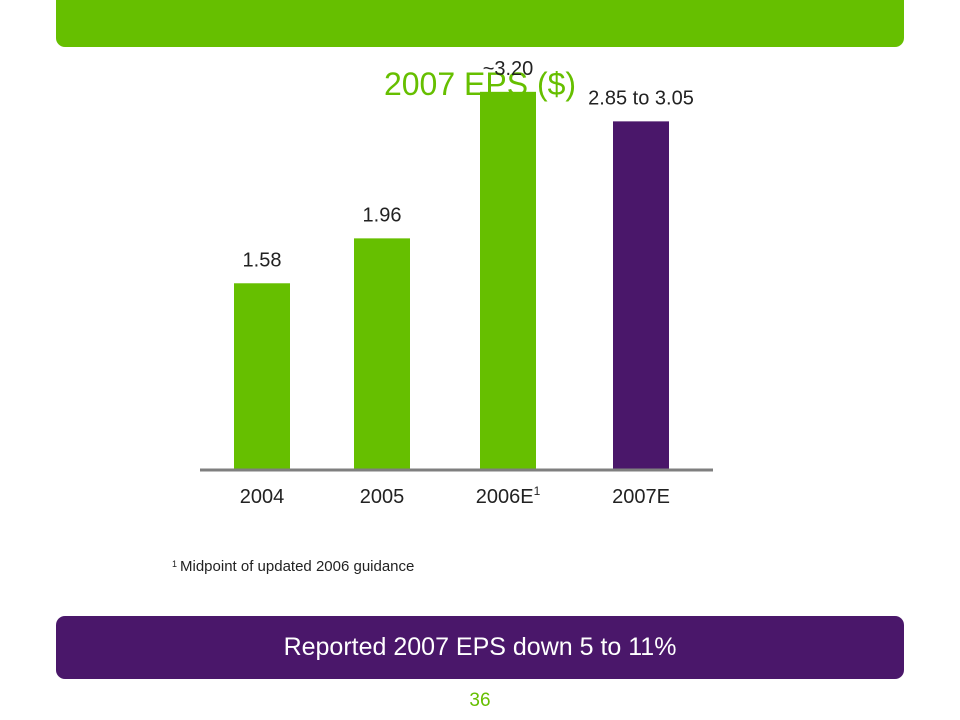 This screenshot has height=720, width=960. I want to click on summary-banner-text: Reported 2007 EPS down 5 to 11%, so click(480, 647).